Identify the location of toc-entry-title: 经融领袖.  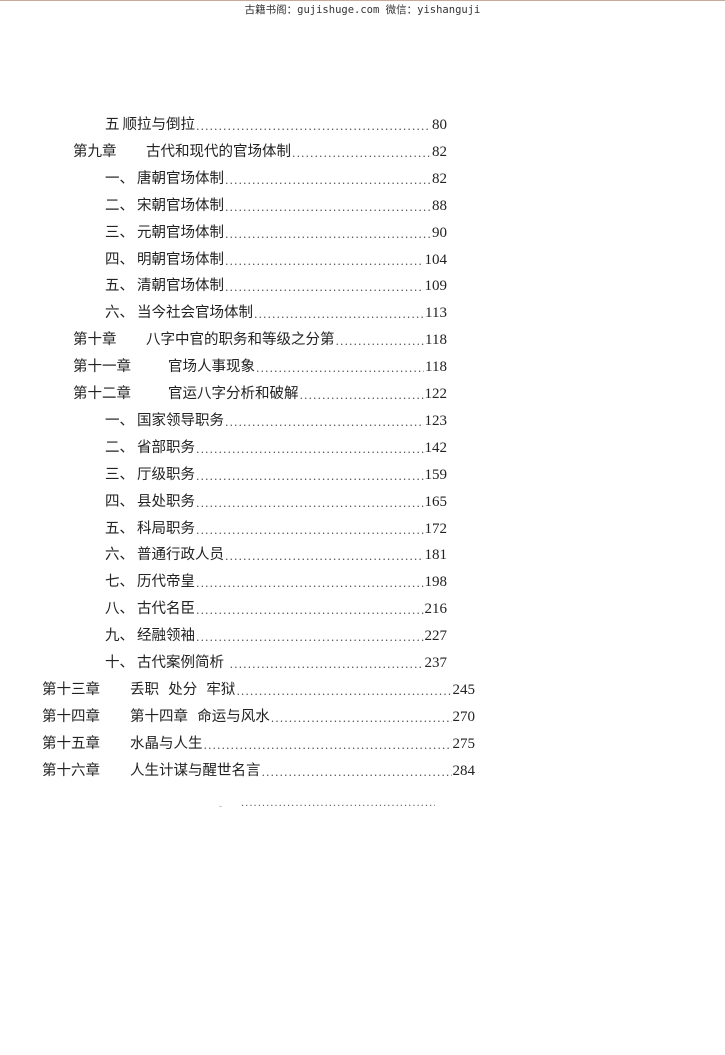
(166, 636).